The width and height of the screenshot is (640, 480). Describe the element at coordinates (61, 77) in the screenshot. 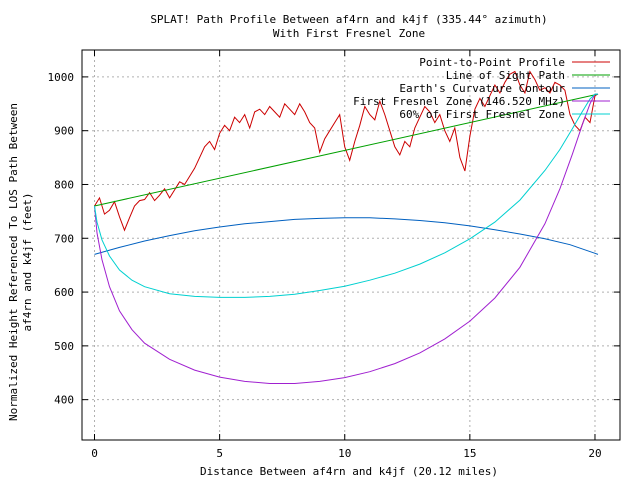

I see `y-tick-label: 1000` at that location.